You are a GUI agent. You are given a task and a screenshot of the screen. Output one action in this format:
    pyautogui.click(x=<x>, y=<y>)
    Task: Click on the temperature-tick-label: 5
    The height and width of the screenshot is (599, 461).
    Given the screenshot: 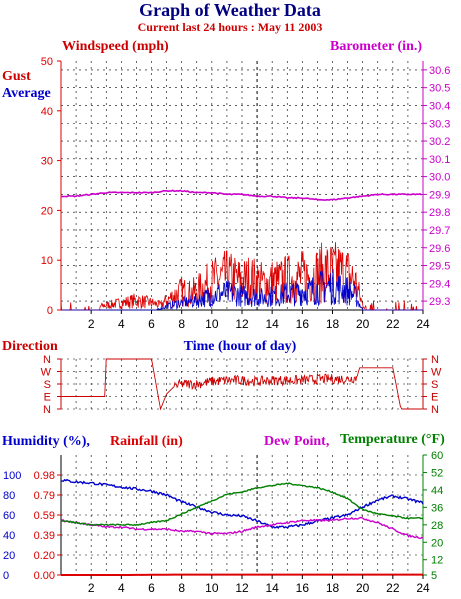 What is the action you would take?
    pyautogui.click(x=434, y=576)
    